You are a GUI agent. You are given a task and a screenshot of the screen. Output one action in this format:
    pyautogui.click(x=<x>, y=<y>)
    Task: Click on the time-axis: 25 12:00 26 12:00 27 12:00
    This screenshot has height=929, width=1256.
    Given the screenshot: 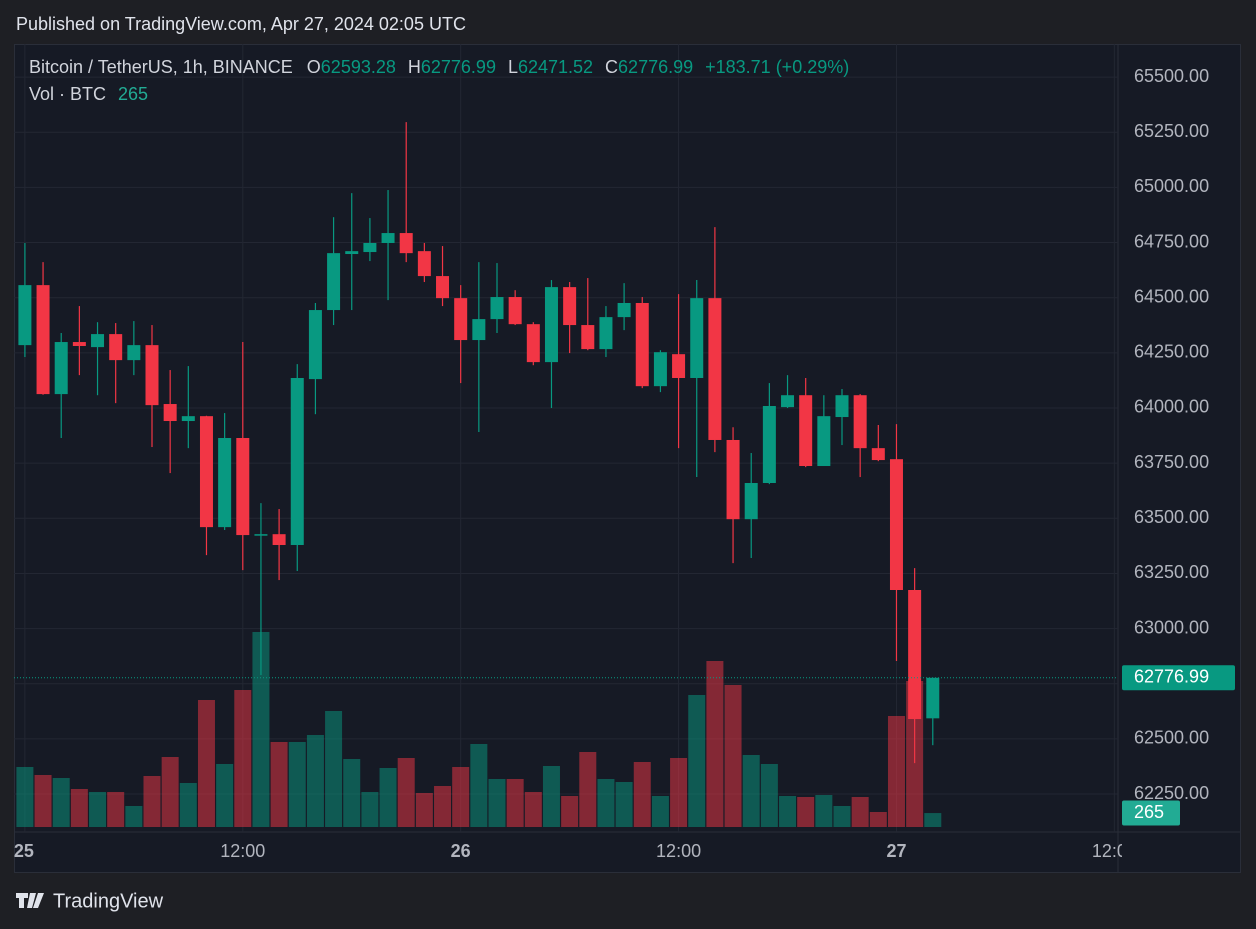 What is the action you would take?
    pyautogui.click(x=568, y=851)
    